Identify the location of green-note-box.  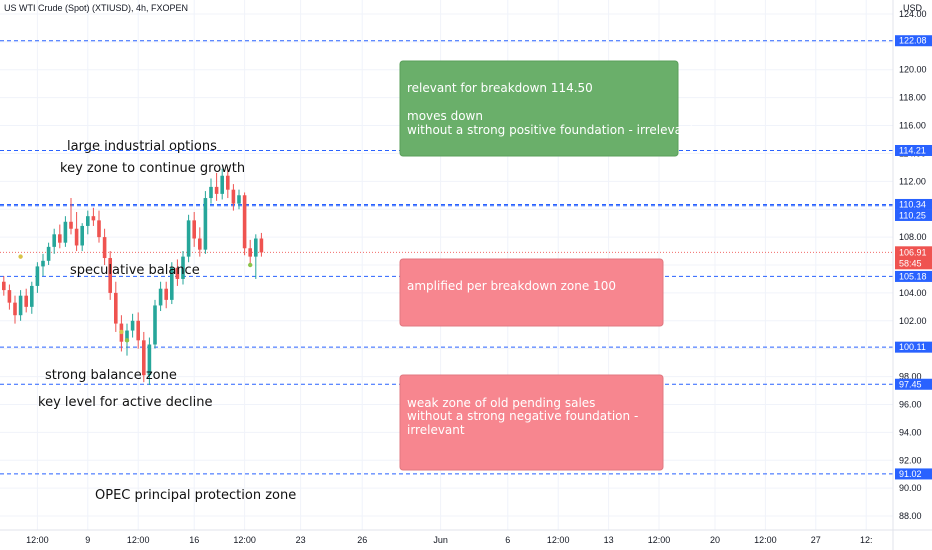
(539, 108).